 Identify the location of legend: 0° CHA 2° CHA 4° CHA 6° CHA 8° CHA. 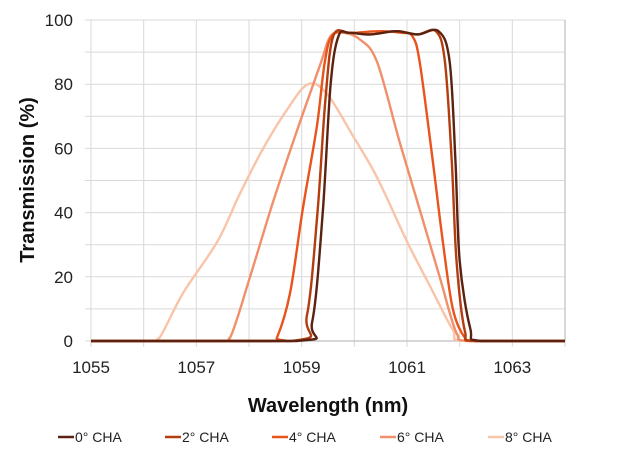
(305, 437).